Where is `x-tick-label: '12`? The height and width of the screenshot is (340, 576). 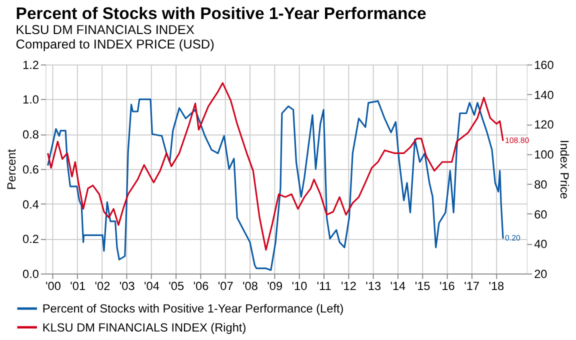 x-tick-label: '12 is located at coordinates (348, 285).